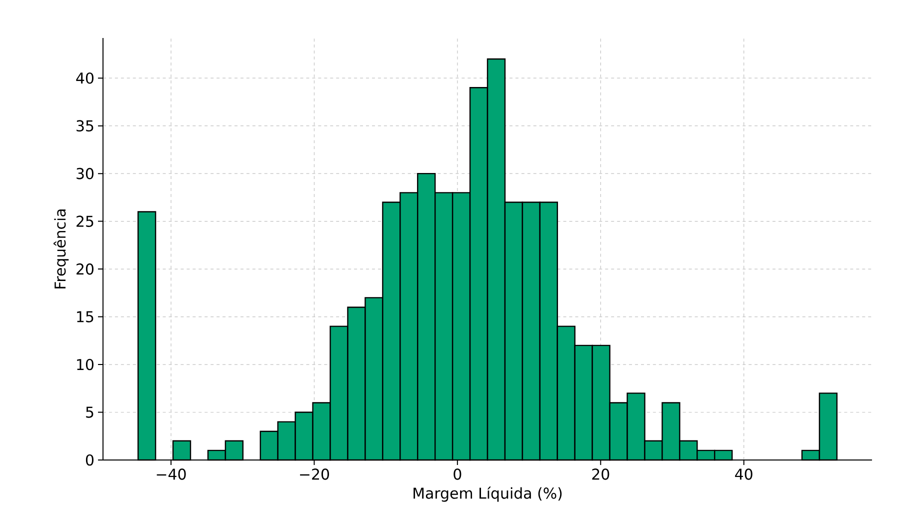 The image size is (904, 516). Describe the element at coordinates (85, 174) in the screenshot. I see `y-tick-label: 30` at that location.